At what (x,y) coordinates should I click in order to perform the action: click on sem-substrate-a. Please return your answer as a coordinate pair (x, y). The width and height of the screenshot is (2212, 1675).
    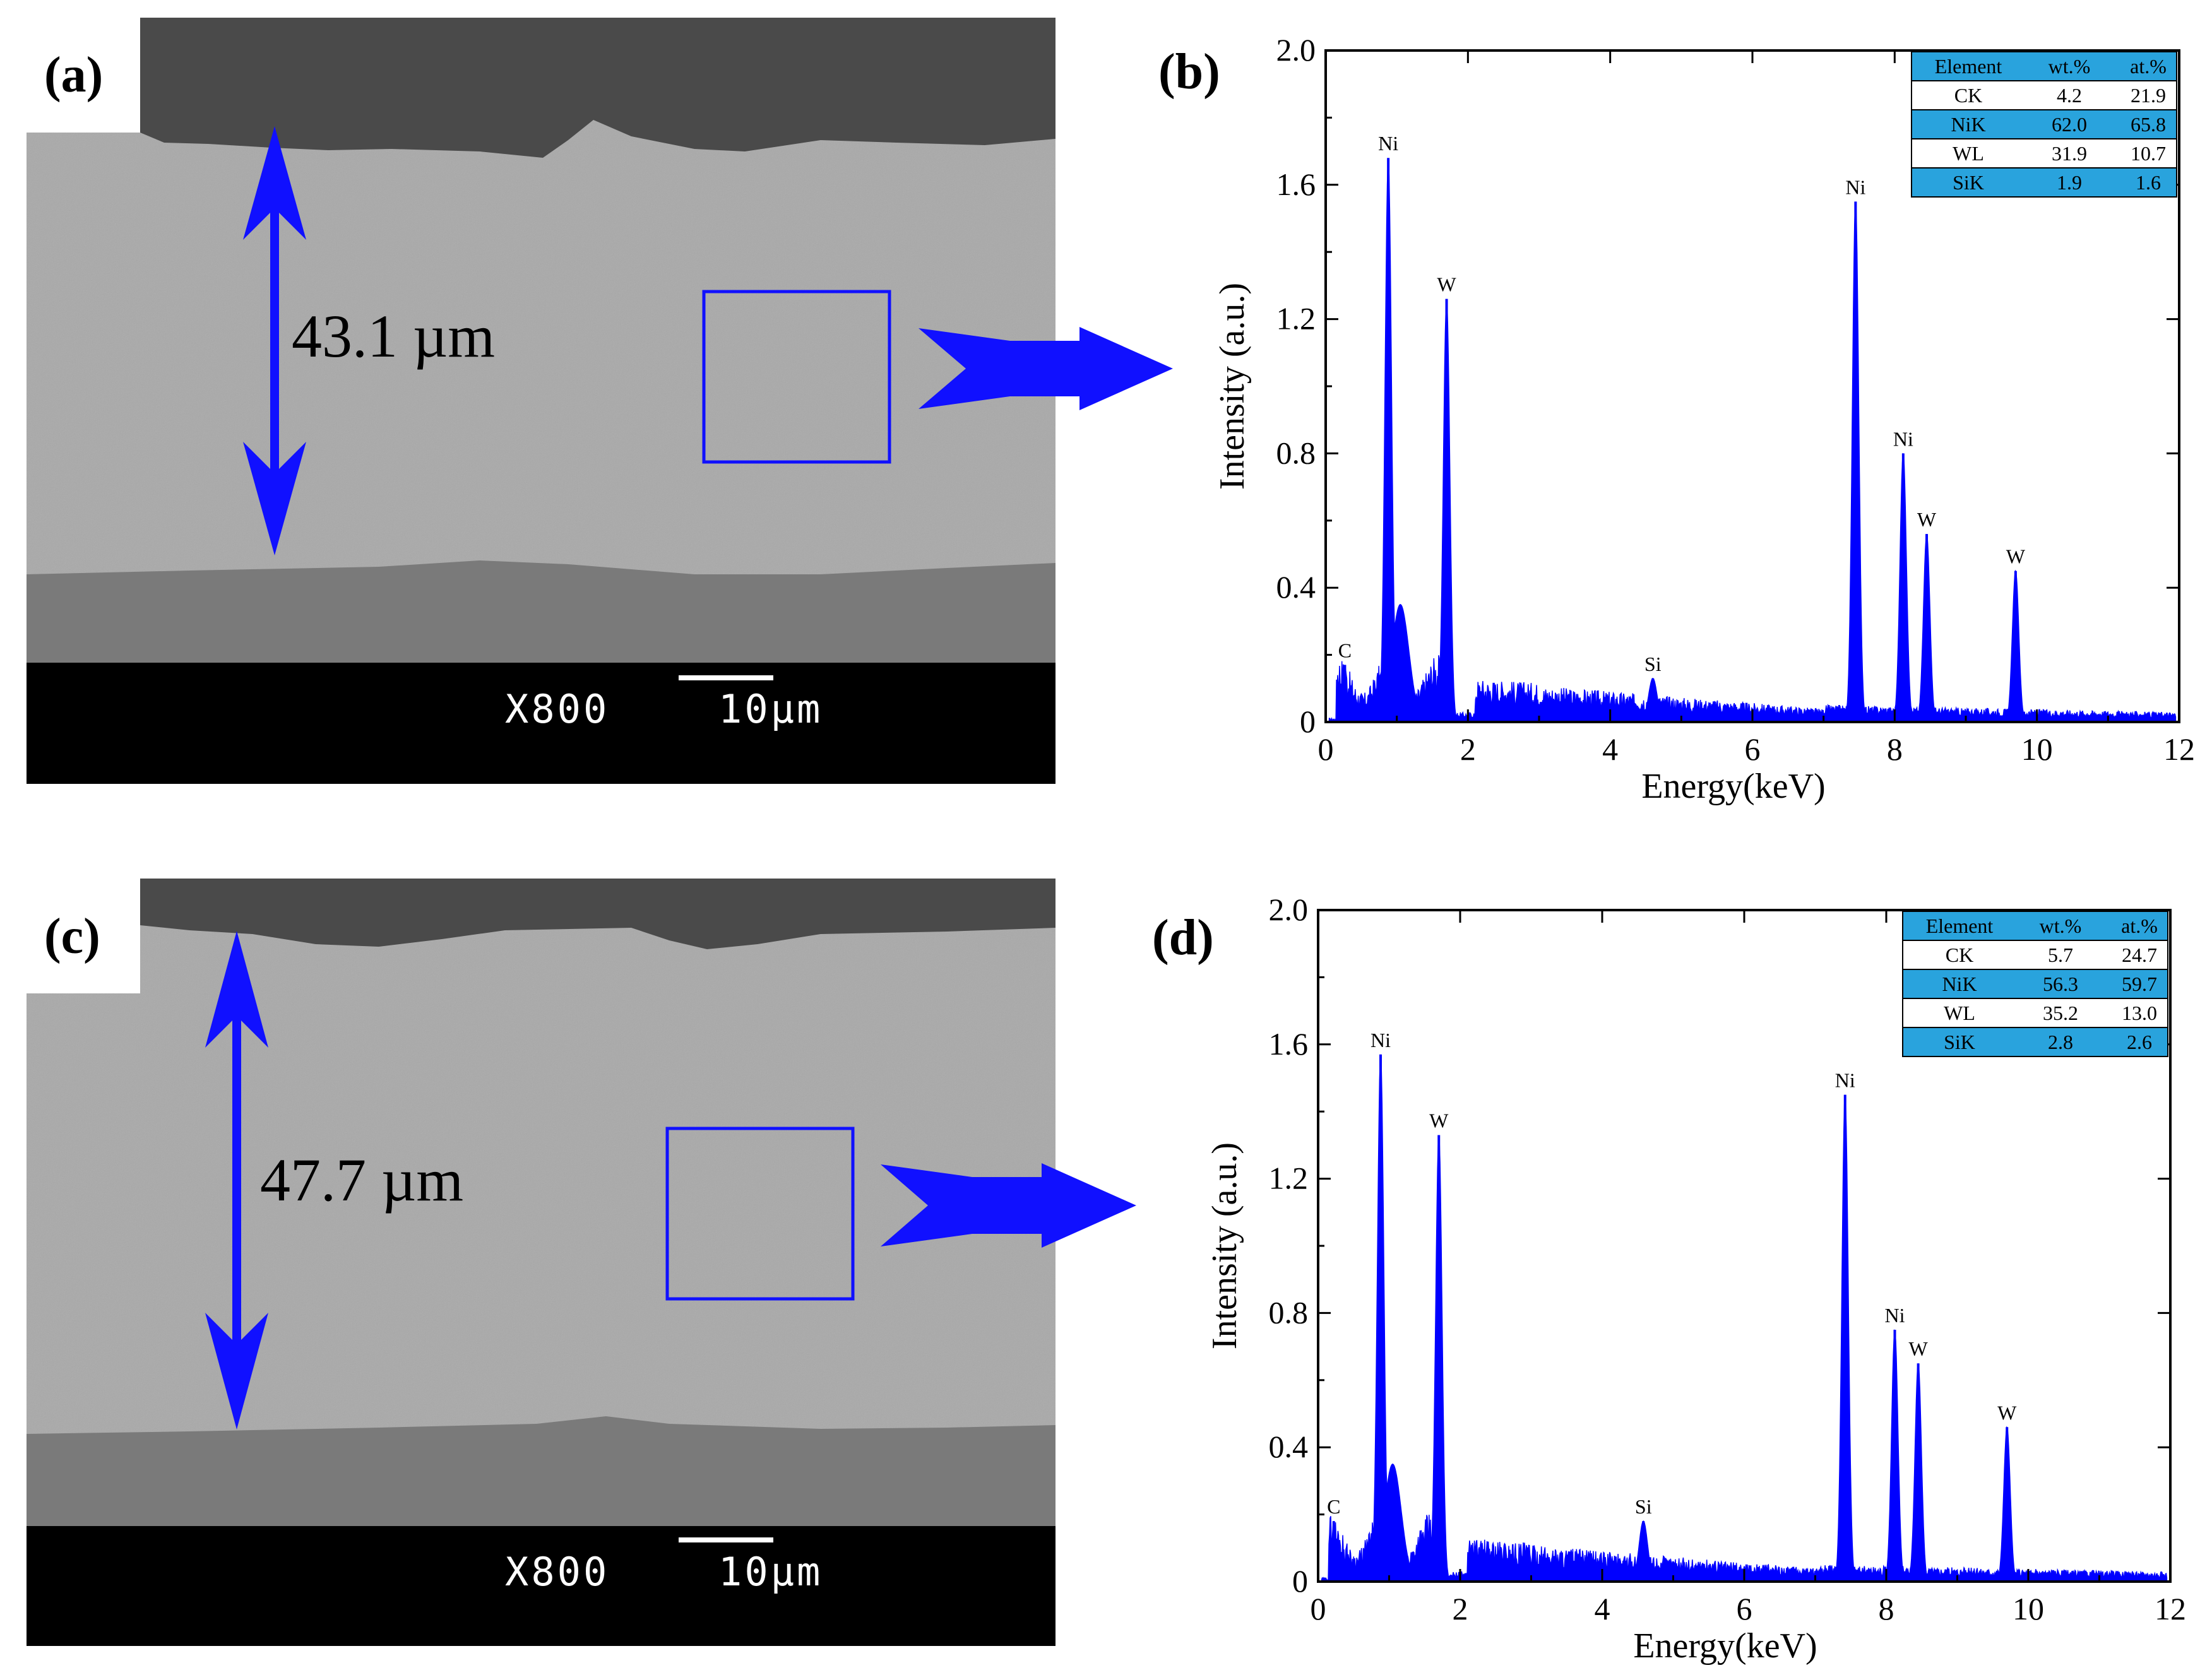
    Looking at the image, I should click on (541, 611).